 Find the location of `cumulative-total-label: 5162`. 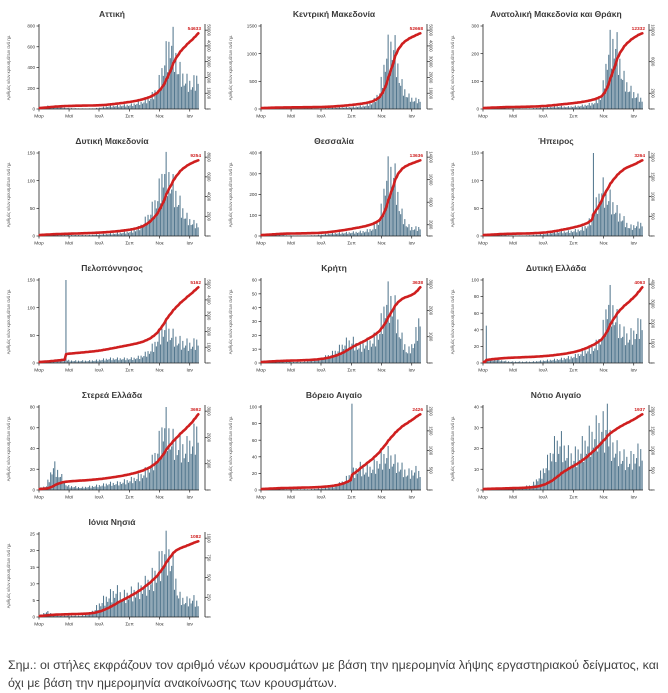

cumulative-total-label: 5162 is located at coordinates (195, 283).